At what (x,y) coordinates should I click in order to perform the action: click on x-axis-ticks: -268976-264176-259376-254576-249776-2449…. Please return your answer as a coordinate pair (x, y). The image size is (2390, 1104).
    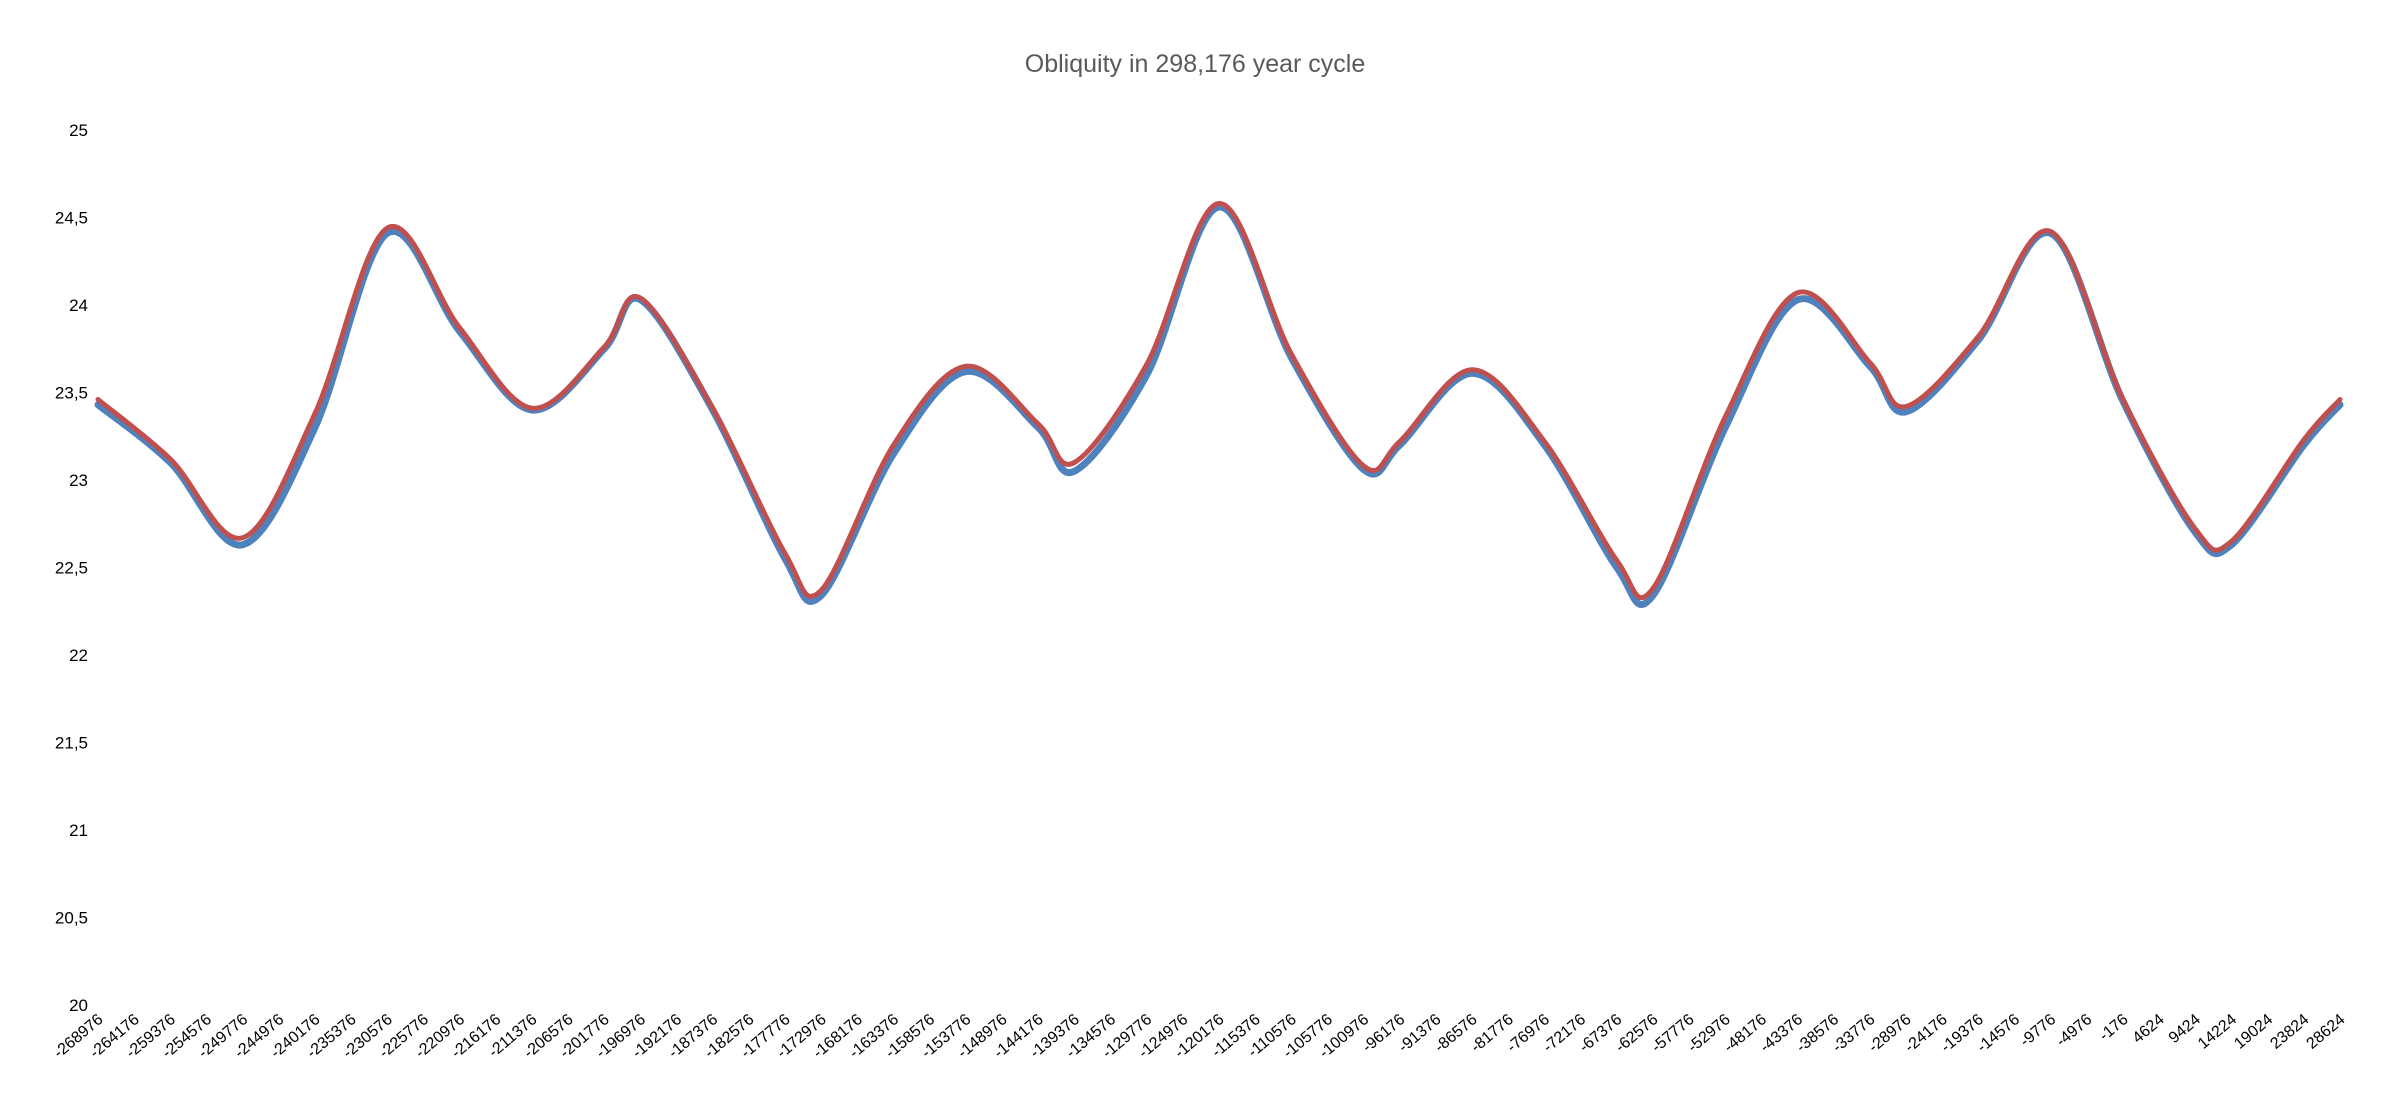
    Looking at the image, I should click on (1200, 1036).